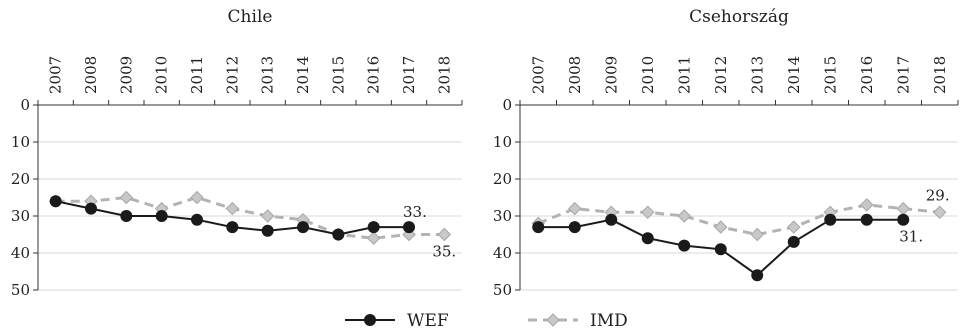  Describe the element at coordinates (938, 195) in the screenshot. I see `data-label: 29.` at that location.